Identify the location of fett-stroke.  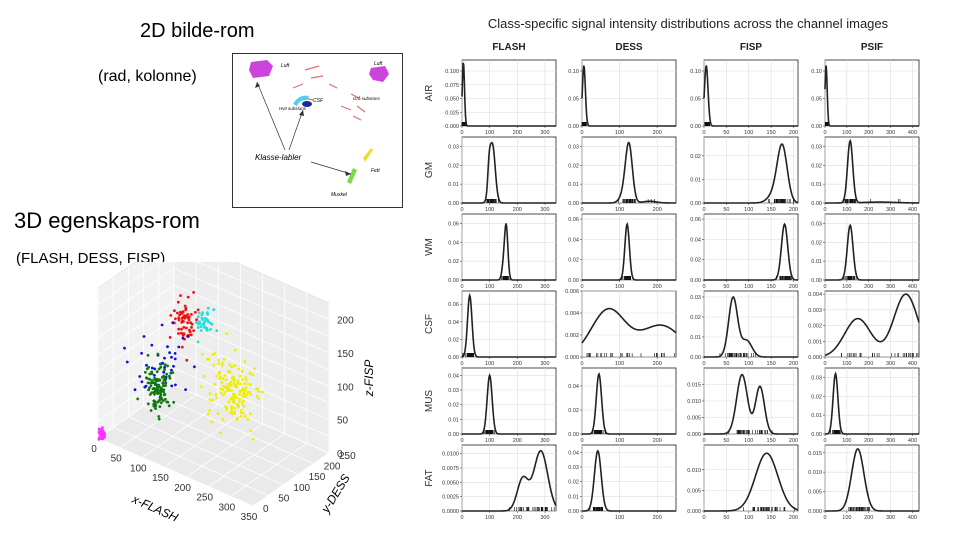
(368, 155).